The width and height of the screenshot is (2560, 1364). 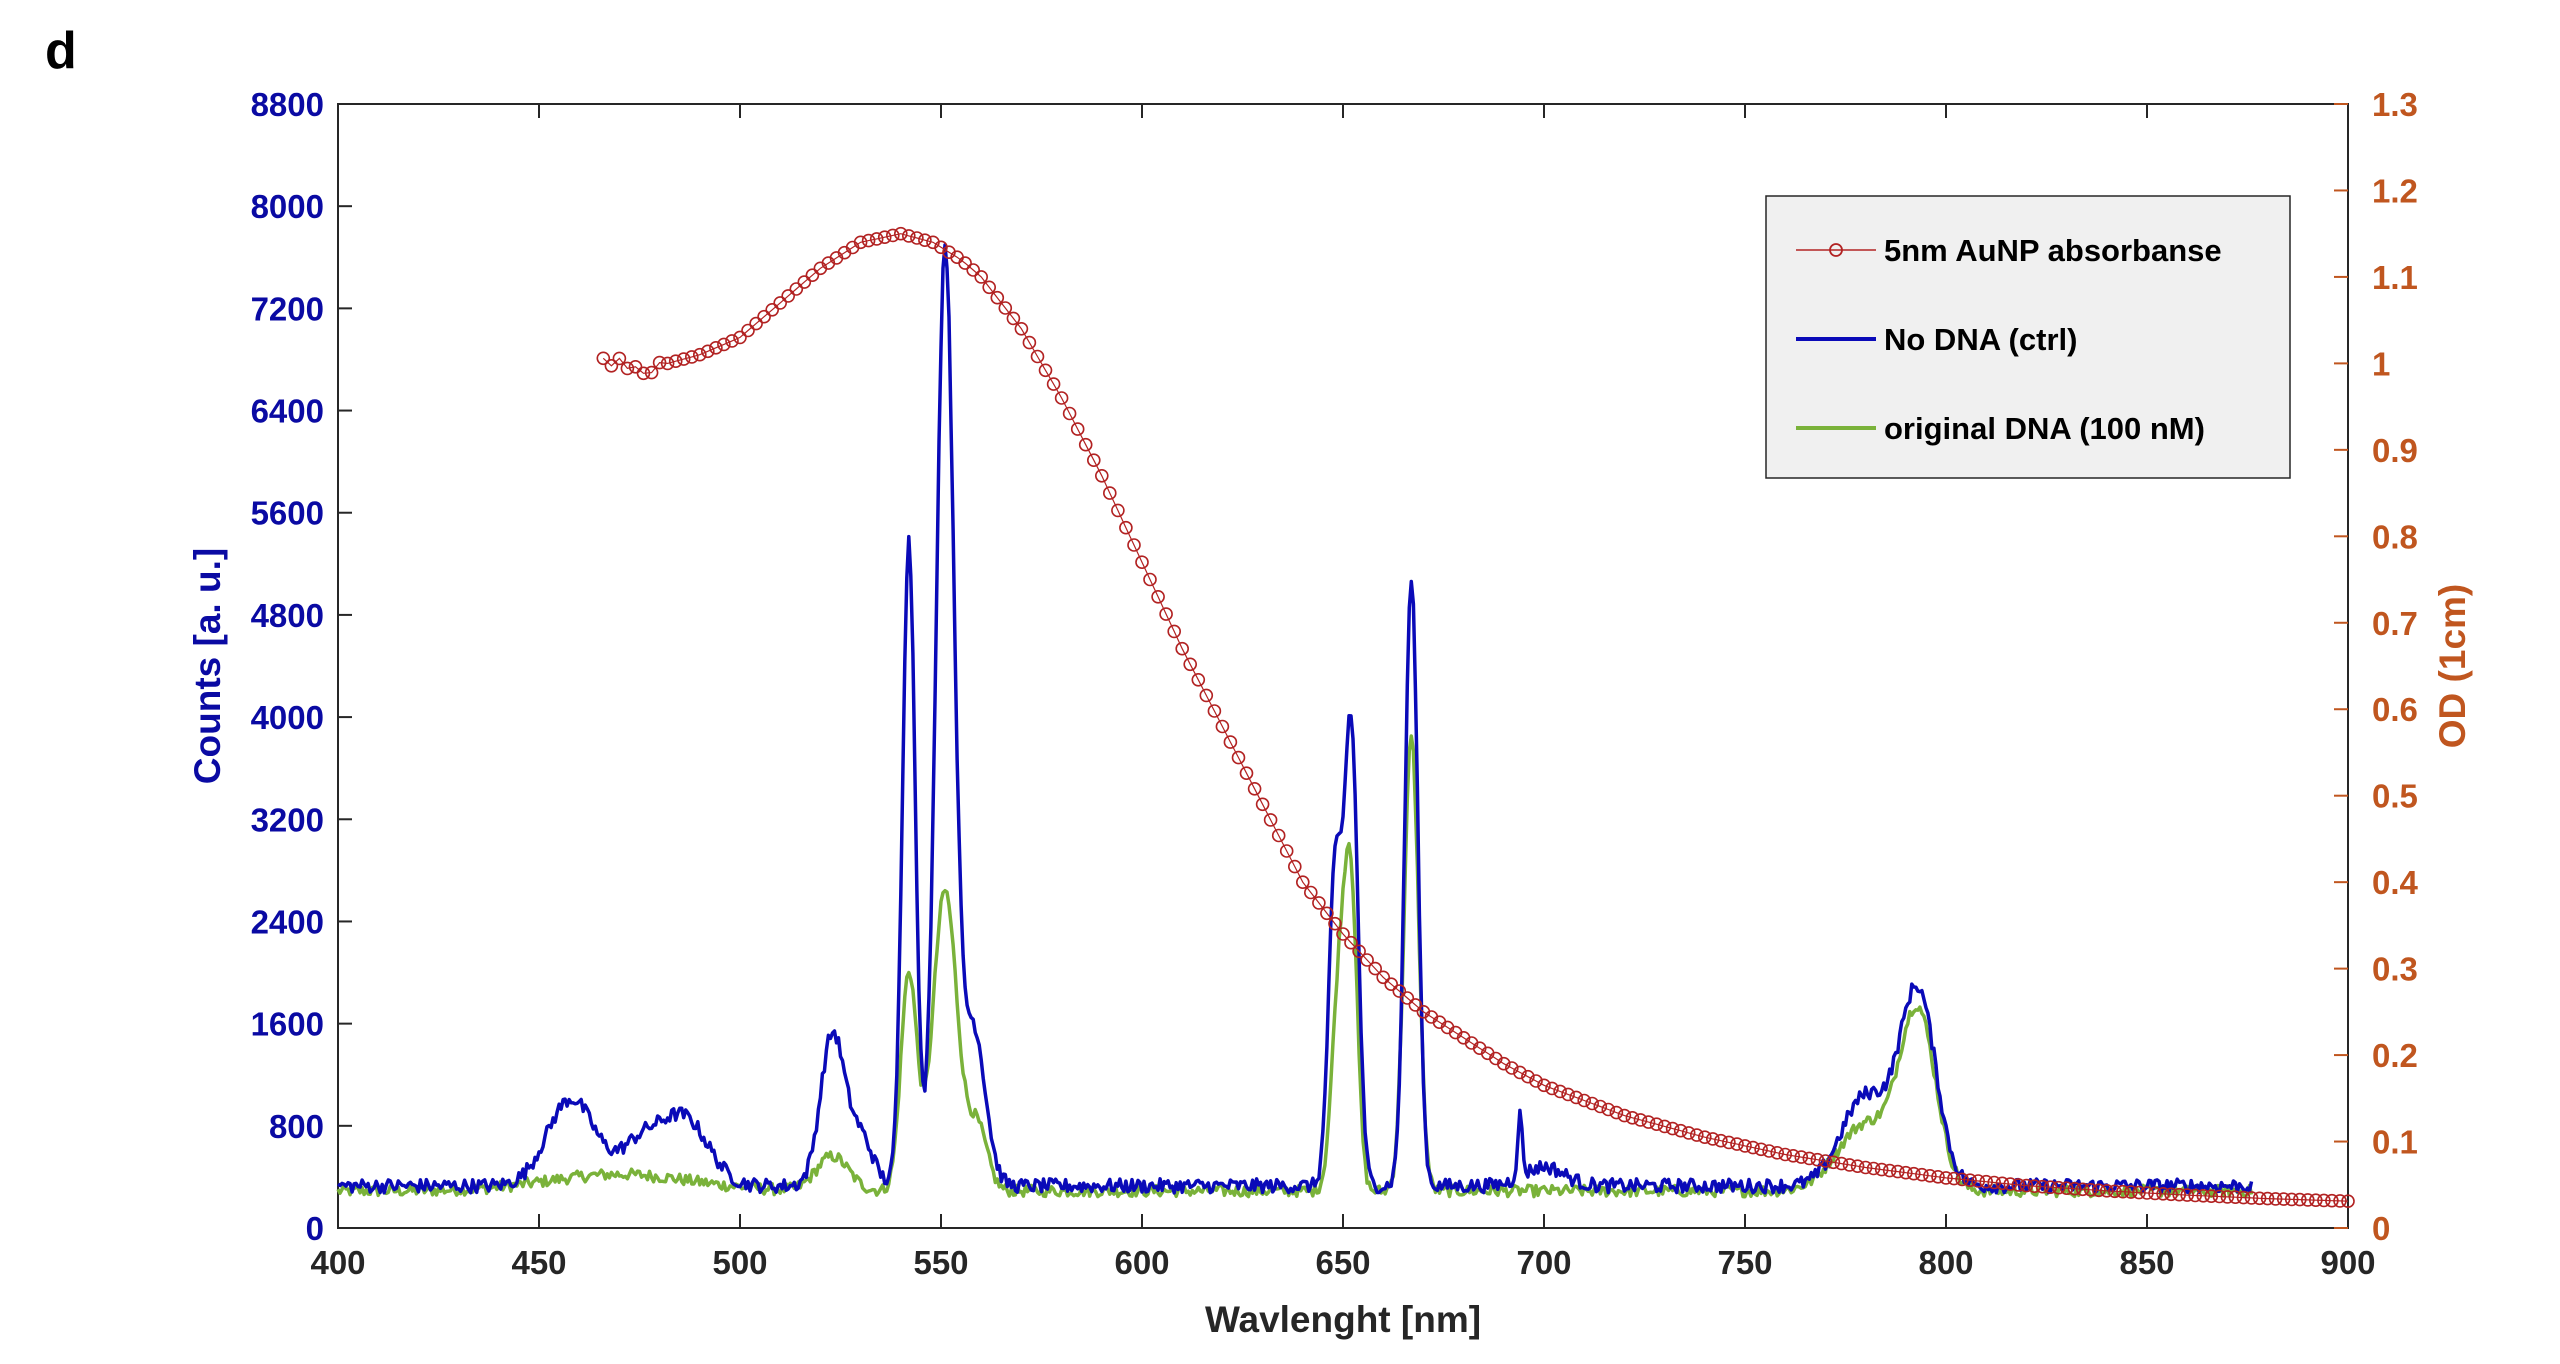 What do you see at coordinates (2395, 796) in the screenshot?
I see `y-right-tick-label: 0.5` at bounding box center [2395, 796].